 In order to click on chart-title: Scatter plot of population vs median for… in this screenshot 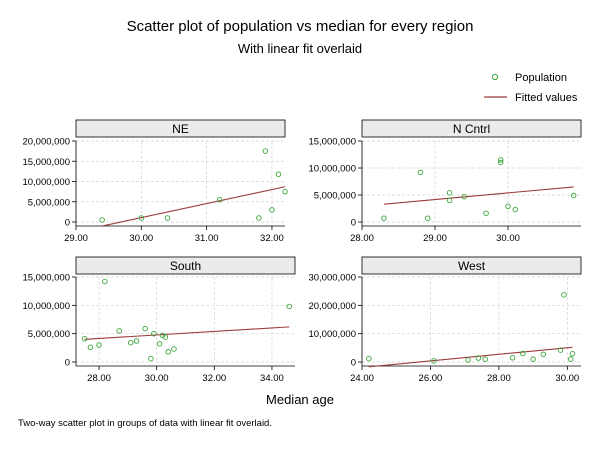, I will do `click(300, 26)`.